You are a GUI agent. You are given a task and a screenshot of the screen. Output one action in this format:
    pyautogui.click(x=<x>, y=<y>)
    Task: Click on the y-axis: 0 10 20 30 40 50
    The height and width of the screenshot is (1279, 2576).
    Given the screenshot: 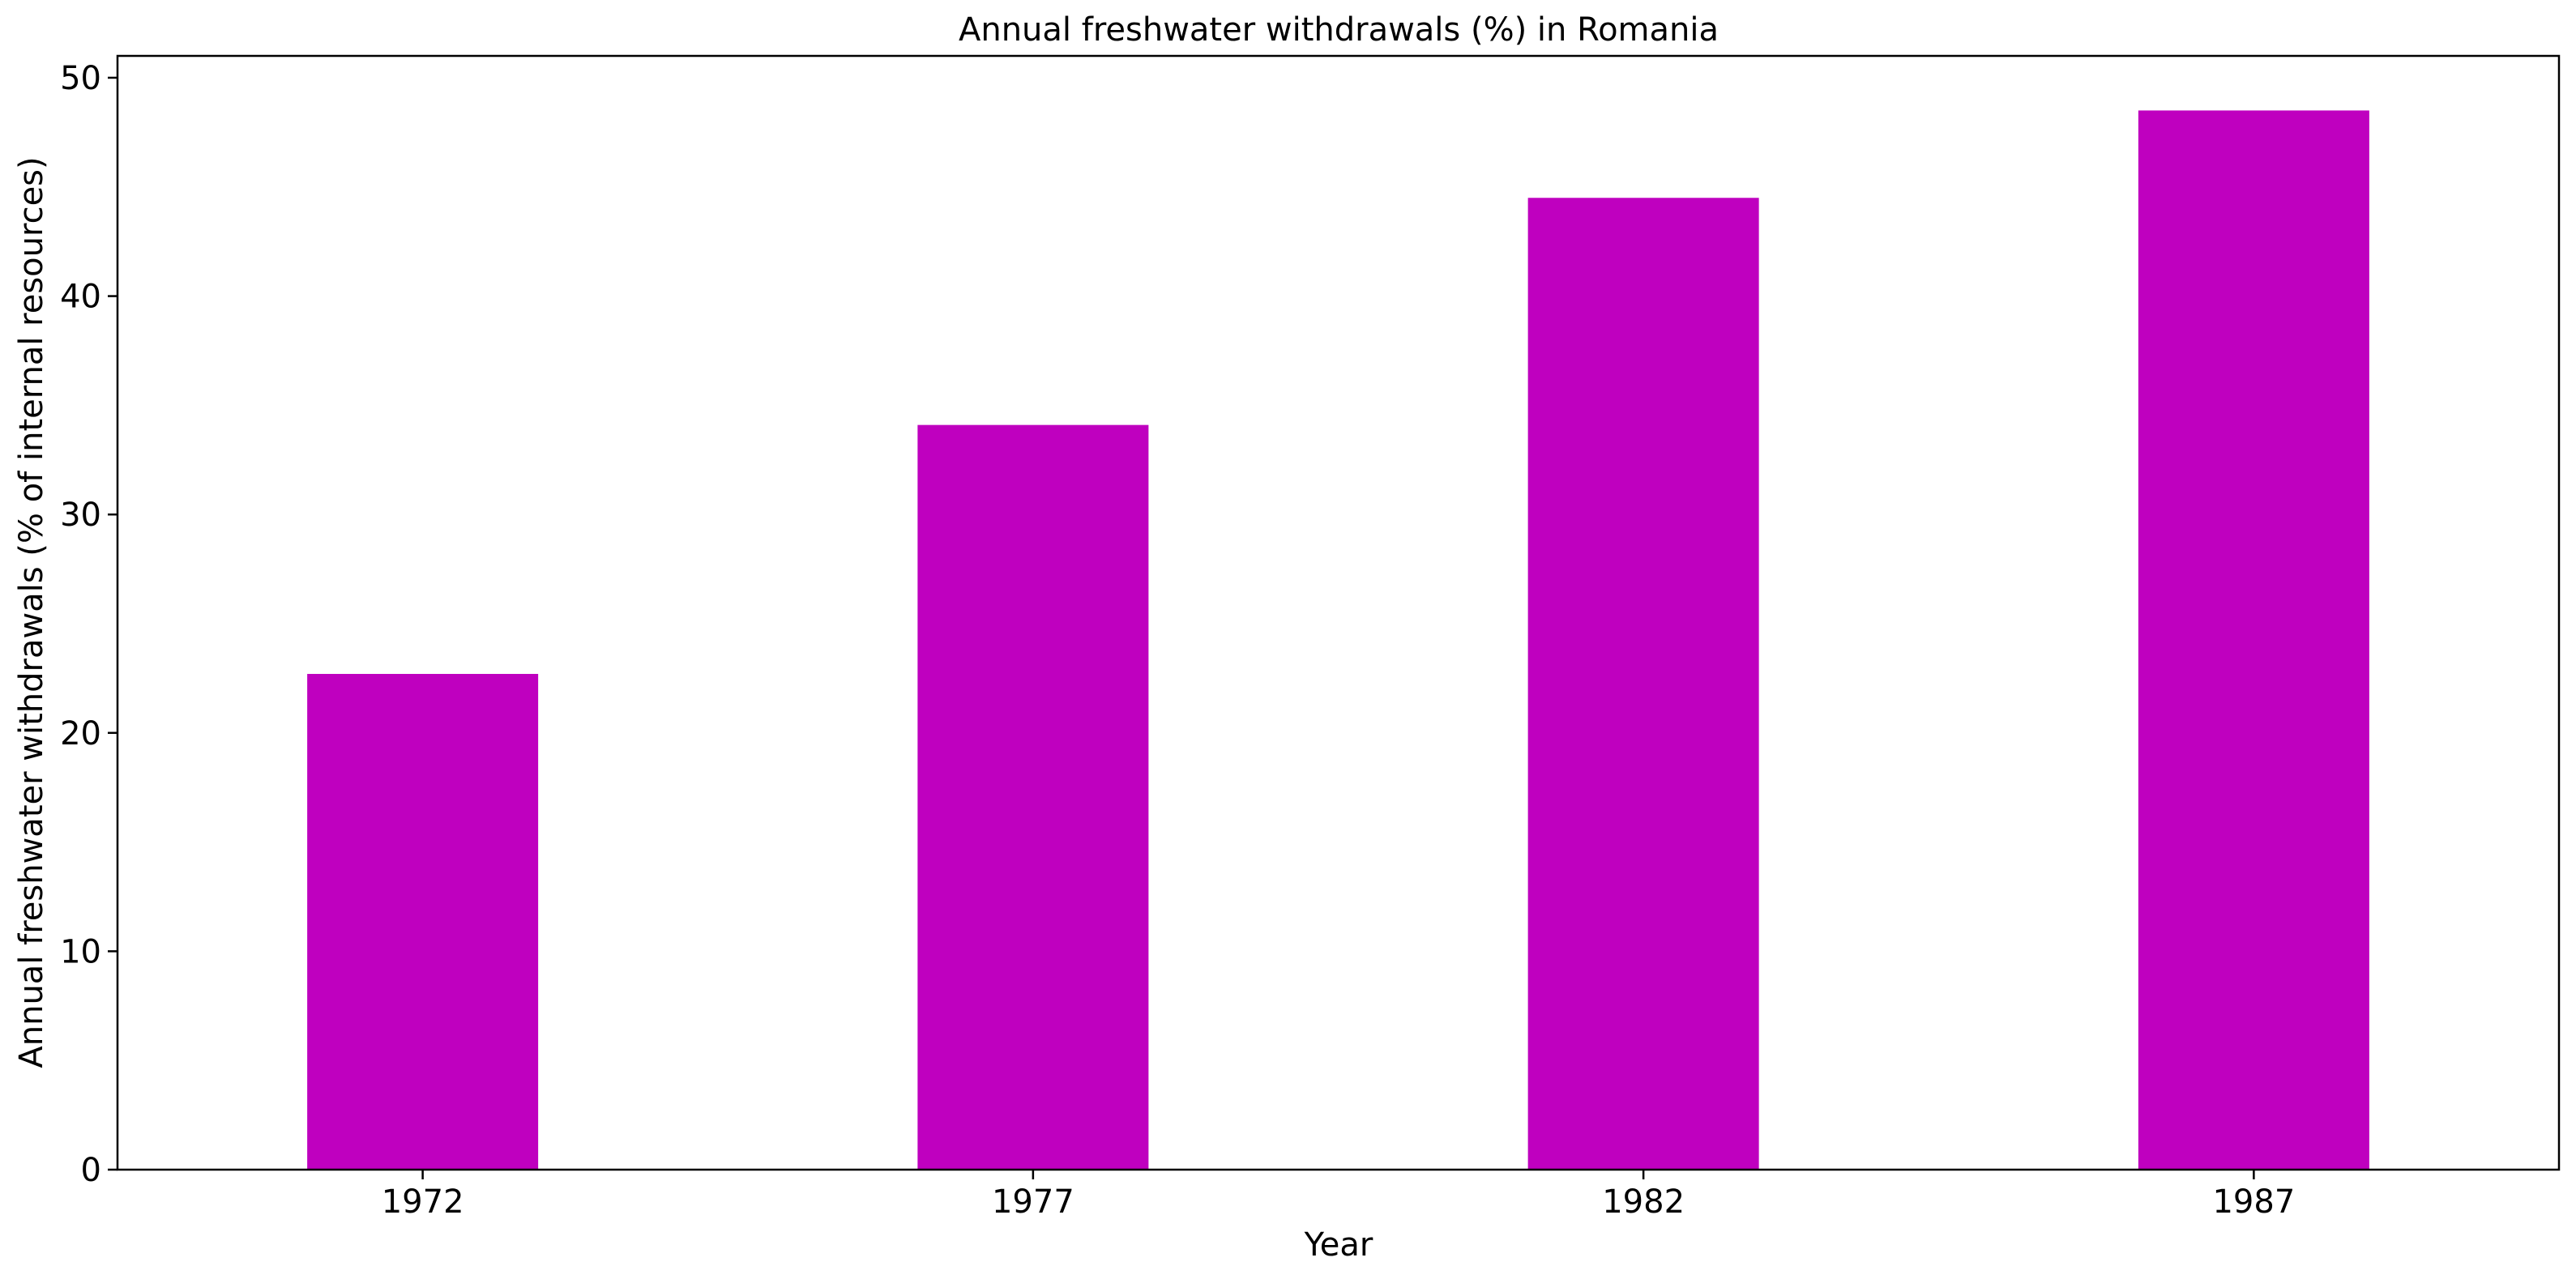 What is the action you would take?
    pyautogui.click(x=88, y=624)
    